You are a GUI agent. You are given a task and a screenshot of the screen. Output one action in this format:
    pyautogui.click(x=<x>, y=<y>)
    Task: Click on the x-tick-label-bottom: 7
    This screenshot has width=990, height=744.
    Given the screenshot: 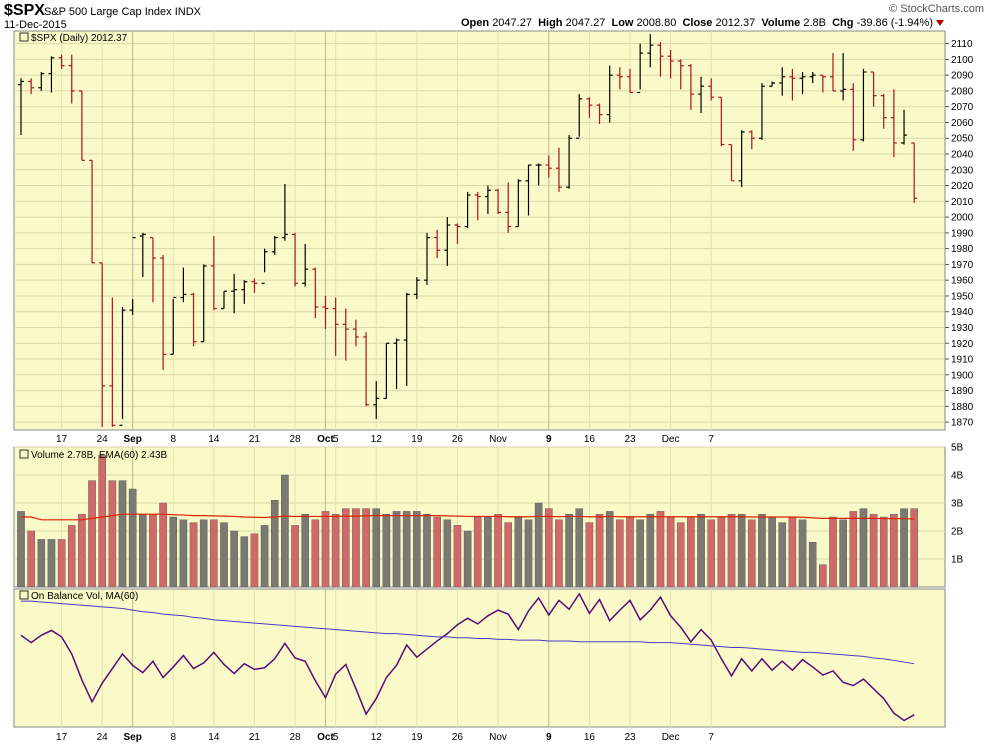 What is the action you would take?
    pyautogui.click(x=711, y=737)
    